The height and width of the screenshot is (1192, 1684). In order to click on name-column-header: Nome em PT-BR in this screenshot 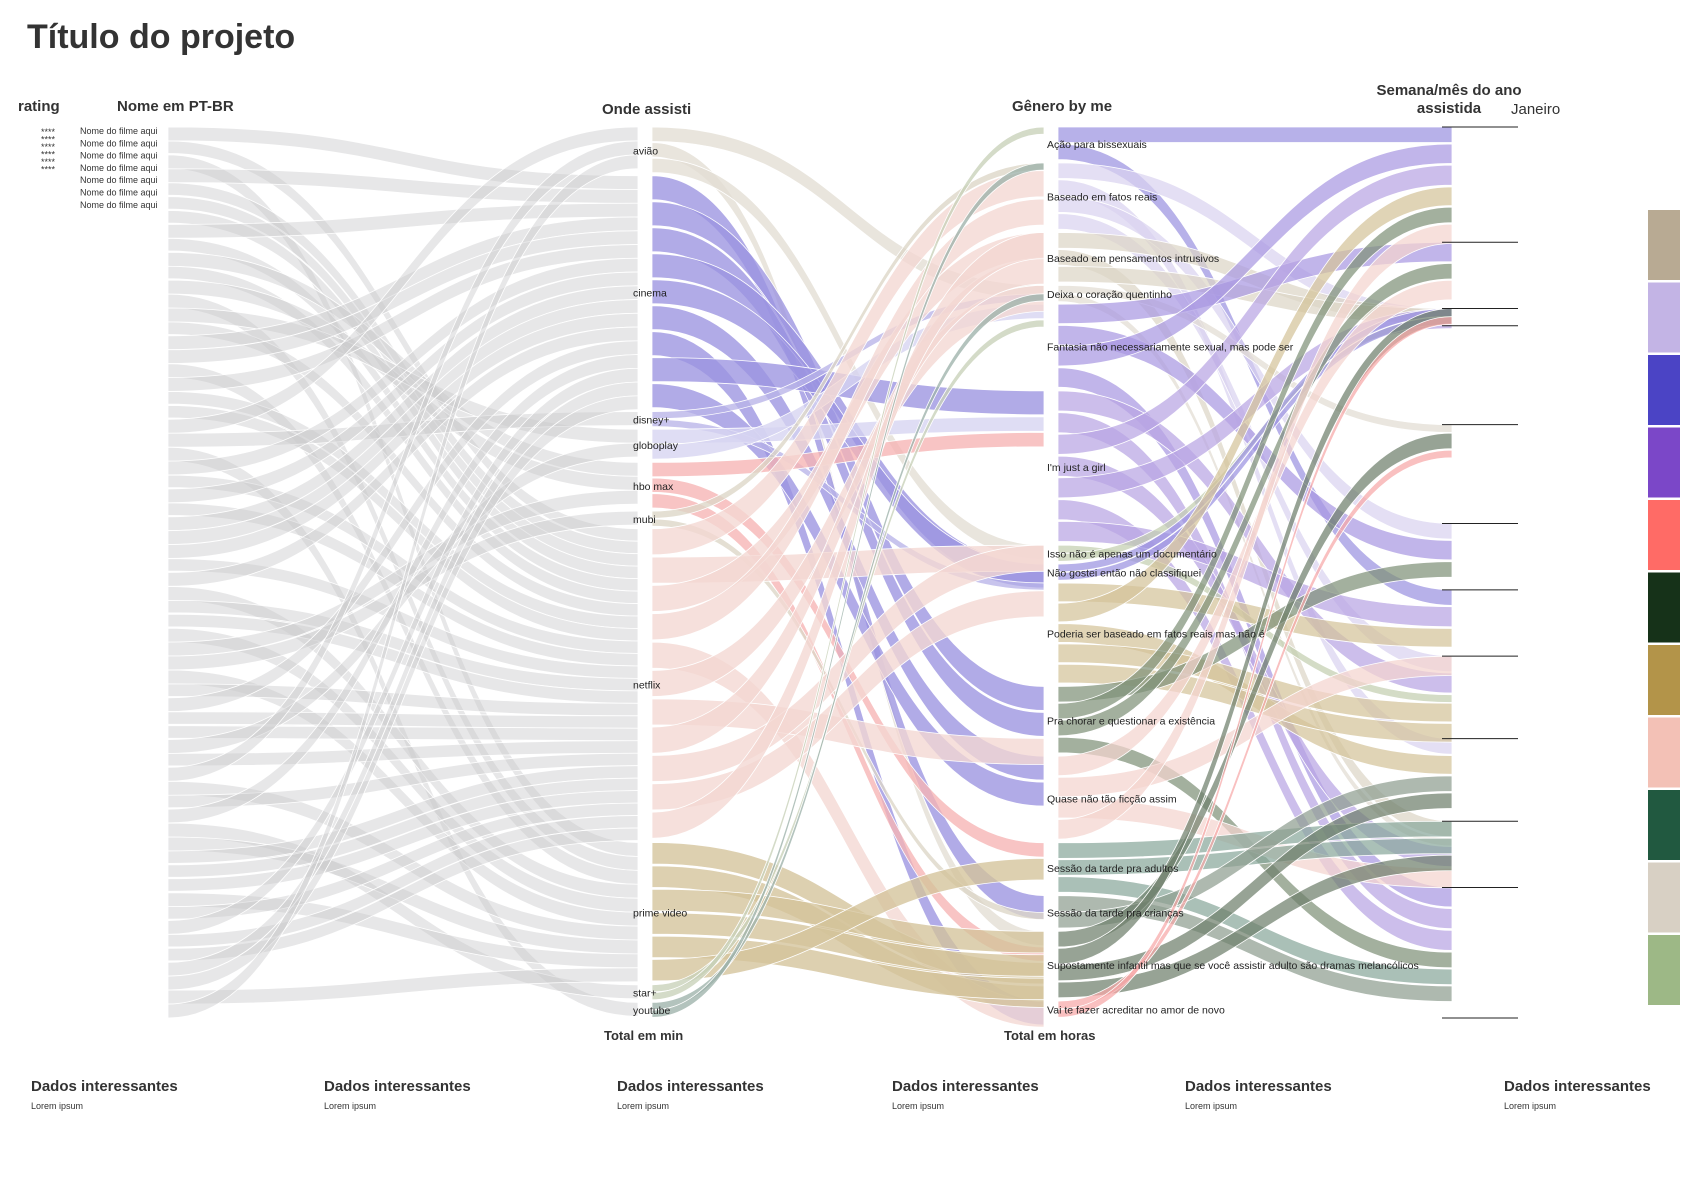, I will do `click(175, 106)`.